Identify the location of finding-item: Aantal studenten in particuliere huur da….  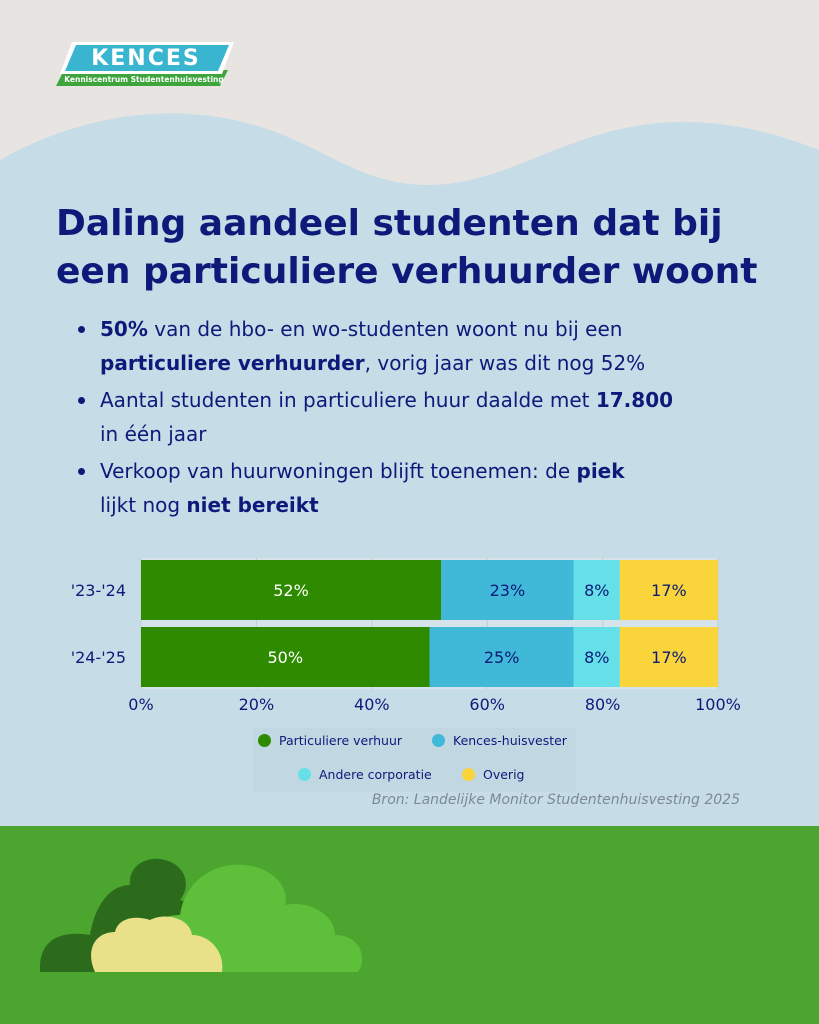
(434, 417).